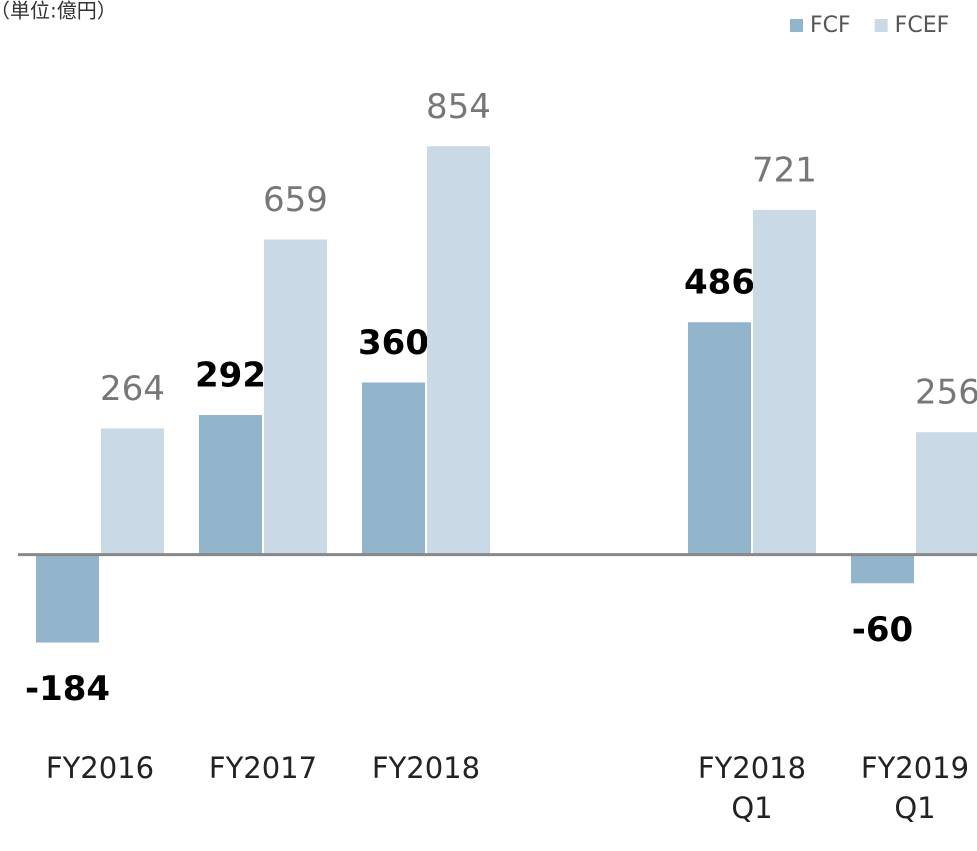 The height and width of the screenshot is (851, 977). I want to click on value-label: 264, so click(132, 389).